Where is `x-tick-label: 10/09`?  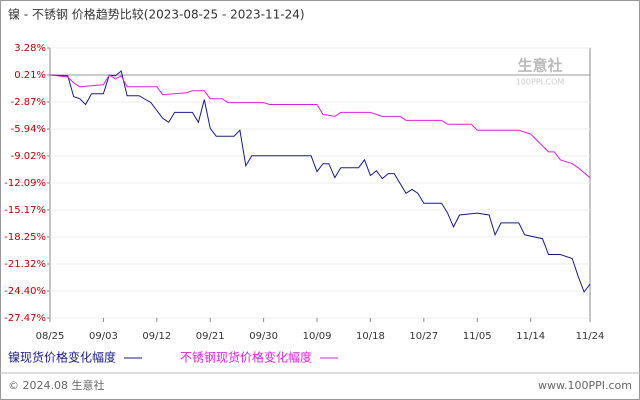
x-tick-label: 10/09 is located at coordinates (317, 336).